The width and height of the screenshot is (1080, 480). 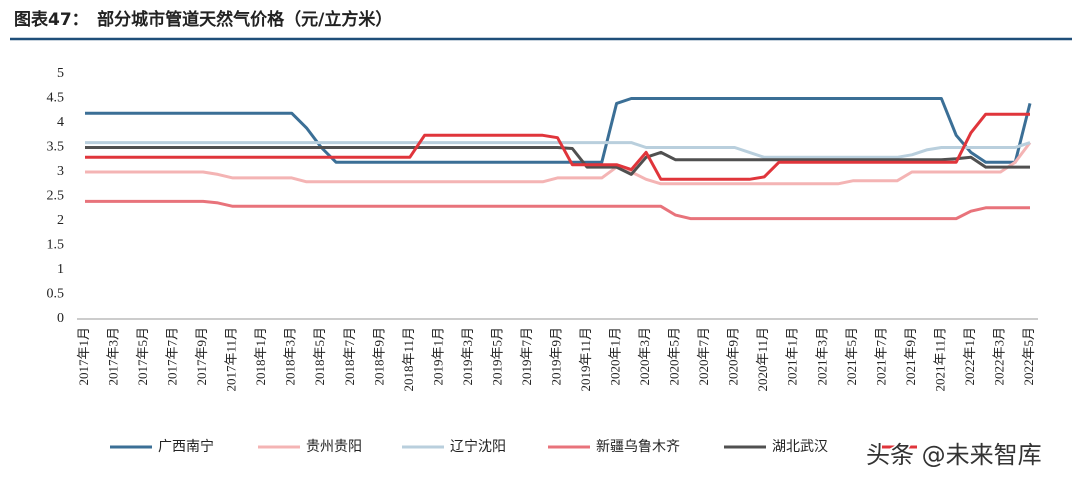 What do you see at coordinates (880, 356) in the screenshot?
I see `x-tick-label: 2021年7月` at bounding box center [880, 356].